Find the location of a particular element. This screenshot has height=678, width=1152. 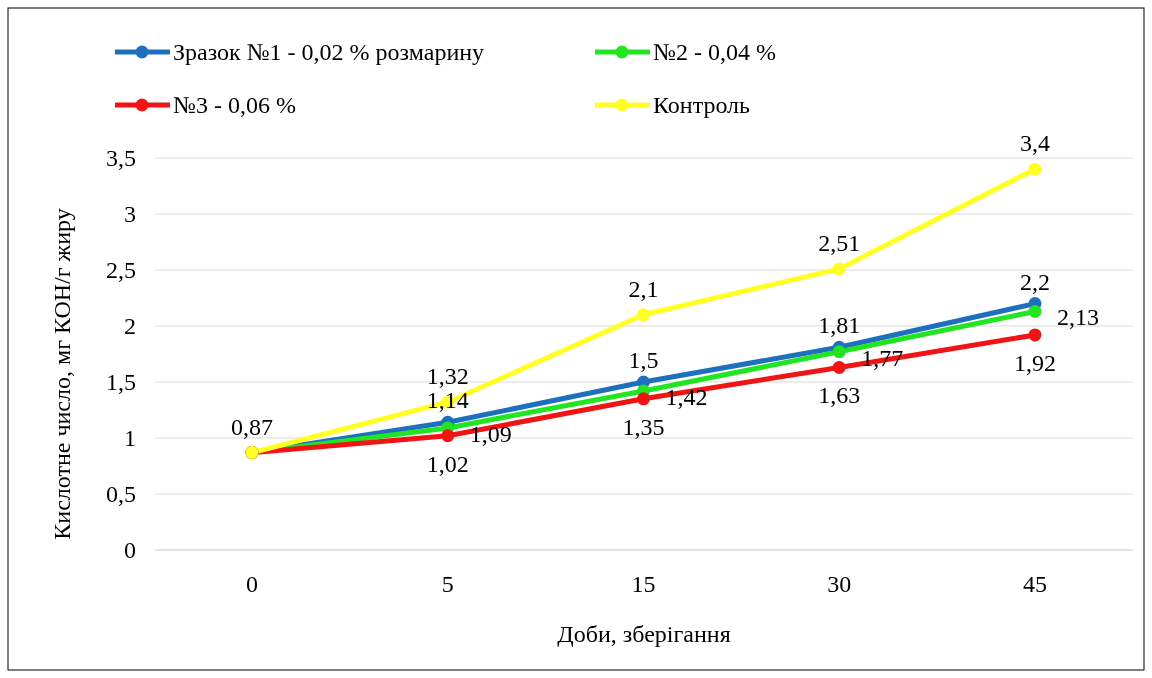

legend-label: Зразок №1 - 0,02 % розмарину is located at coordinates (329, 52).